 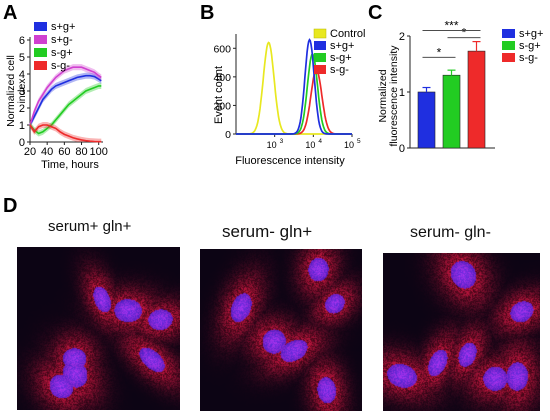 I want to click on panel-c-axes: 0 1 2 Normalizedfluorescence intensity, so click(x=436, y=93).